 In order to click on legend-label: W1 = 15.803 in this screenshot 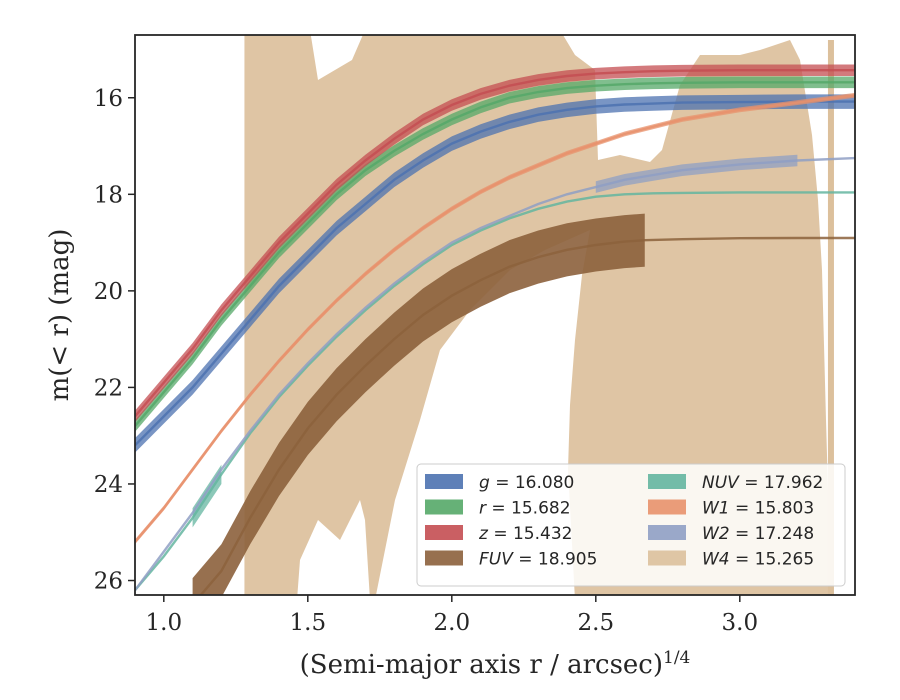, I will do `click(758, 509)`.